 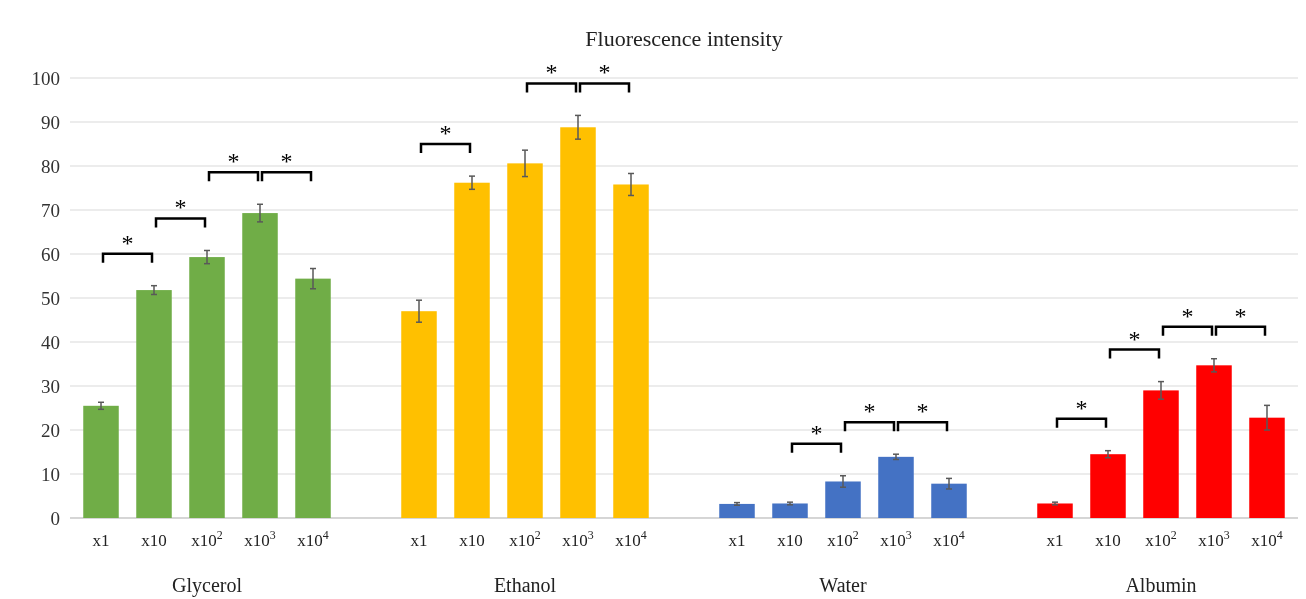 I want to click on text: Glycerol, so click(x=207, y=585).